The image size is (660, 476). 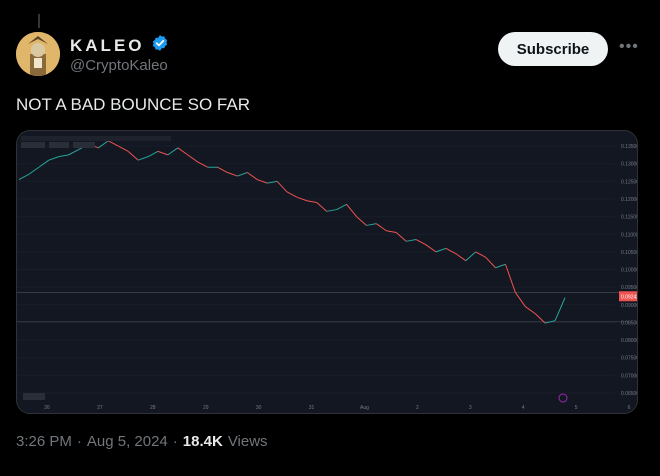 What do you see at coordinates (312, 408) in the screenshot?
I see `x-tick-label: 31` at bounding box center [312, 408].